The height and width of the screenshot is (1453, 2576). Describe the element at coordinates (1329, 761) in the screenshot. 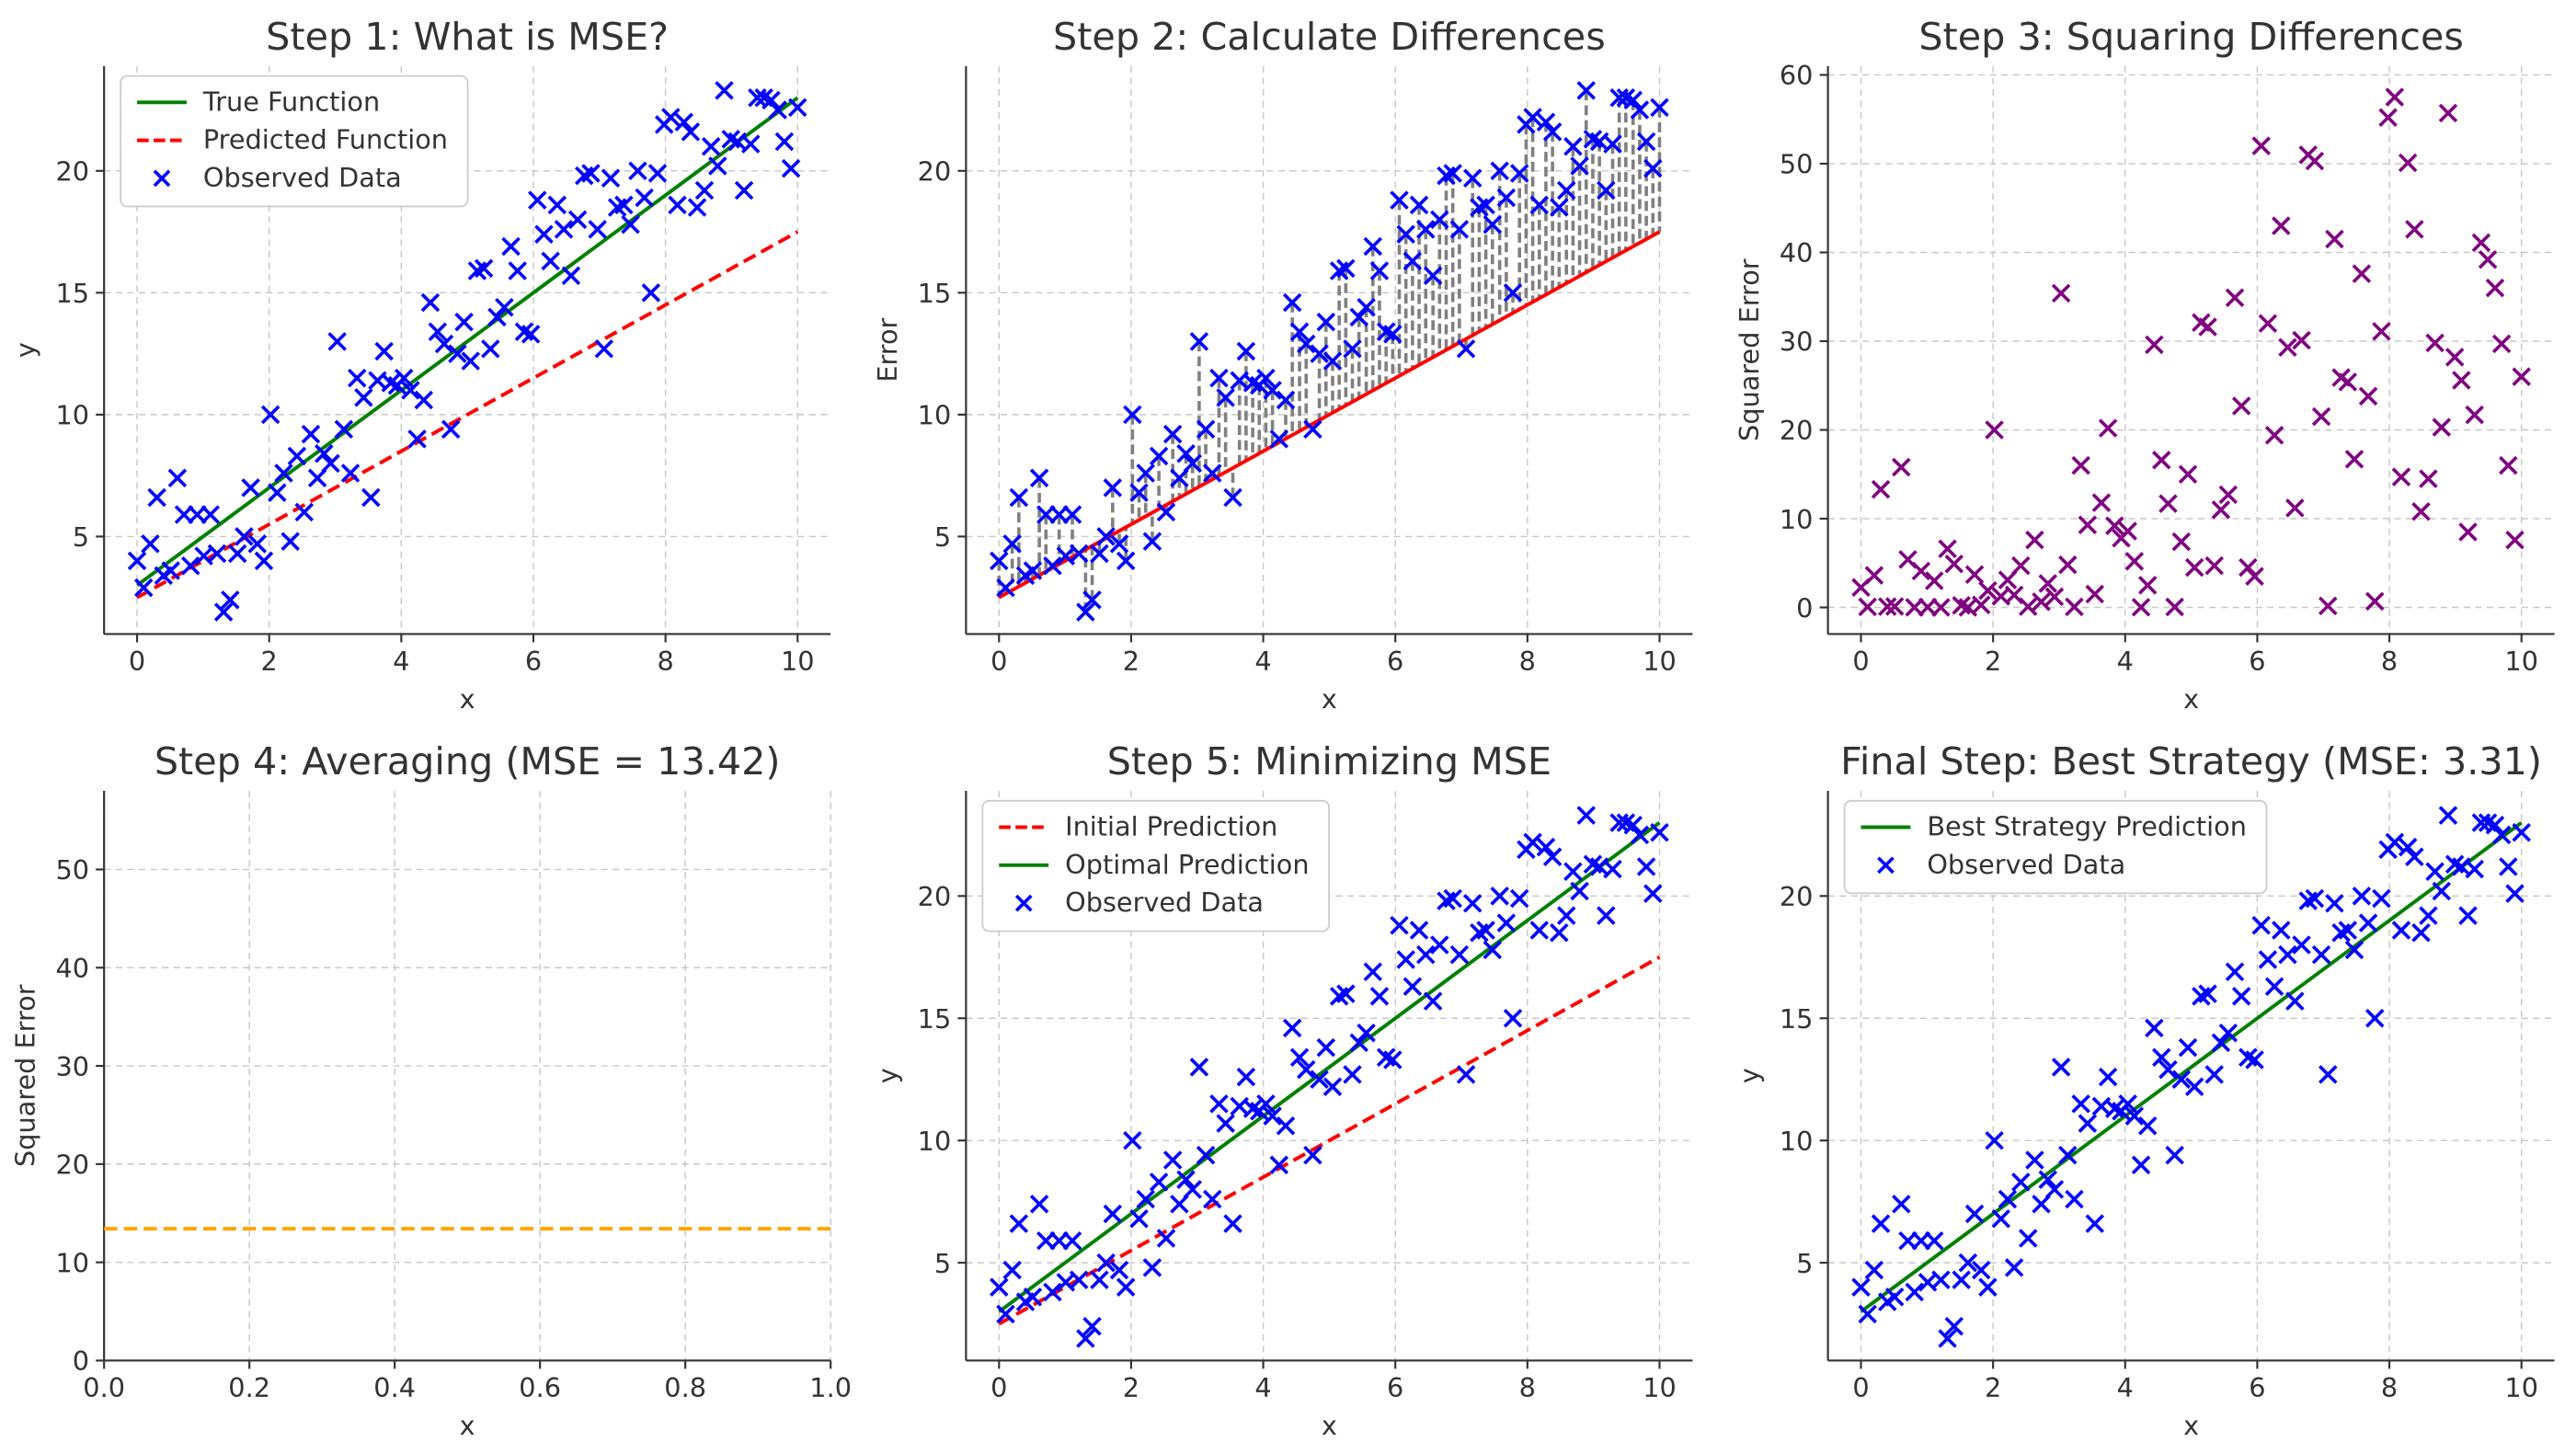

I see `chart-title: Step 5: Minimizing MSE` at that location.